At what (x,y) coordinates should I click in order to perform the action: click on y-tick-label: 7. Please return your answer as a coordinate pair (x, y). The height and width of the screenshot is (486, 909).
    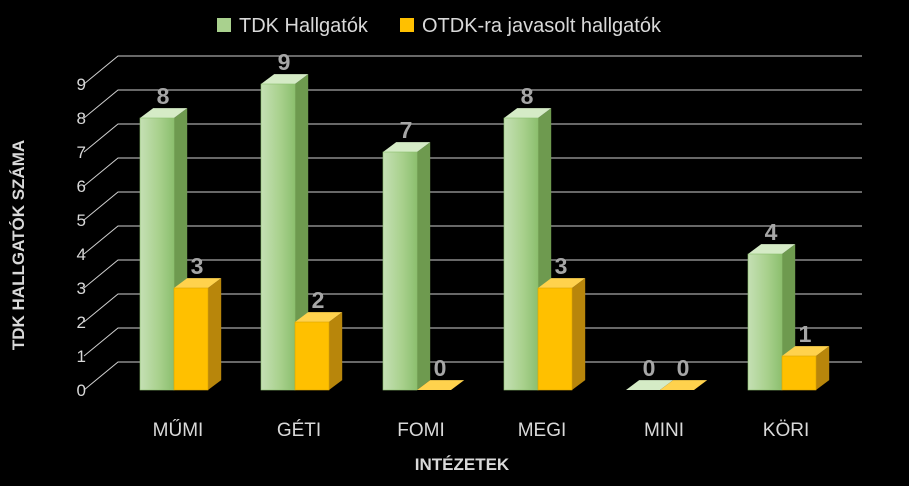
    Looking at the image, I should click on (81, 152).